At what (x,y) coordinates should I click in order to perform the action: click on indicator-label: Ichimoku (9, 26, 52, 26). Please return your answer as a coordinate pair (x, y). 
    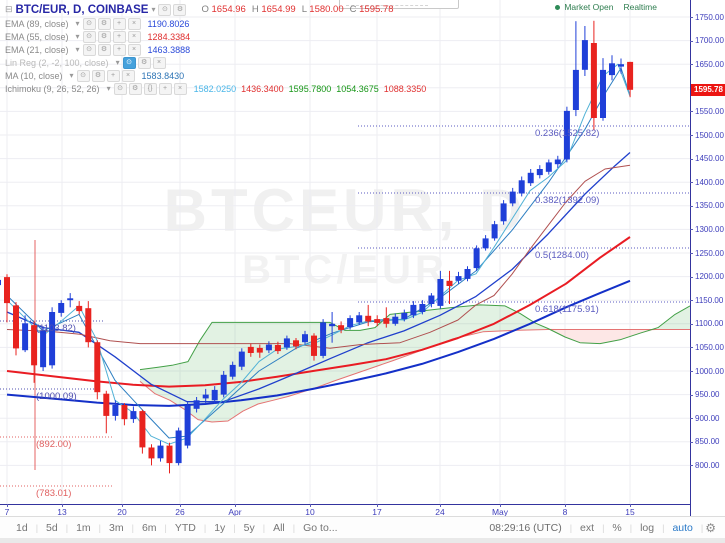
    Looking at the image, I should click on (52, 88).